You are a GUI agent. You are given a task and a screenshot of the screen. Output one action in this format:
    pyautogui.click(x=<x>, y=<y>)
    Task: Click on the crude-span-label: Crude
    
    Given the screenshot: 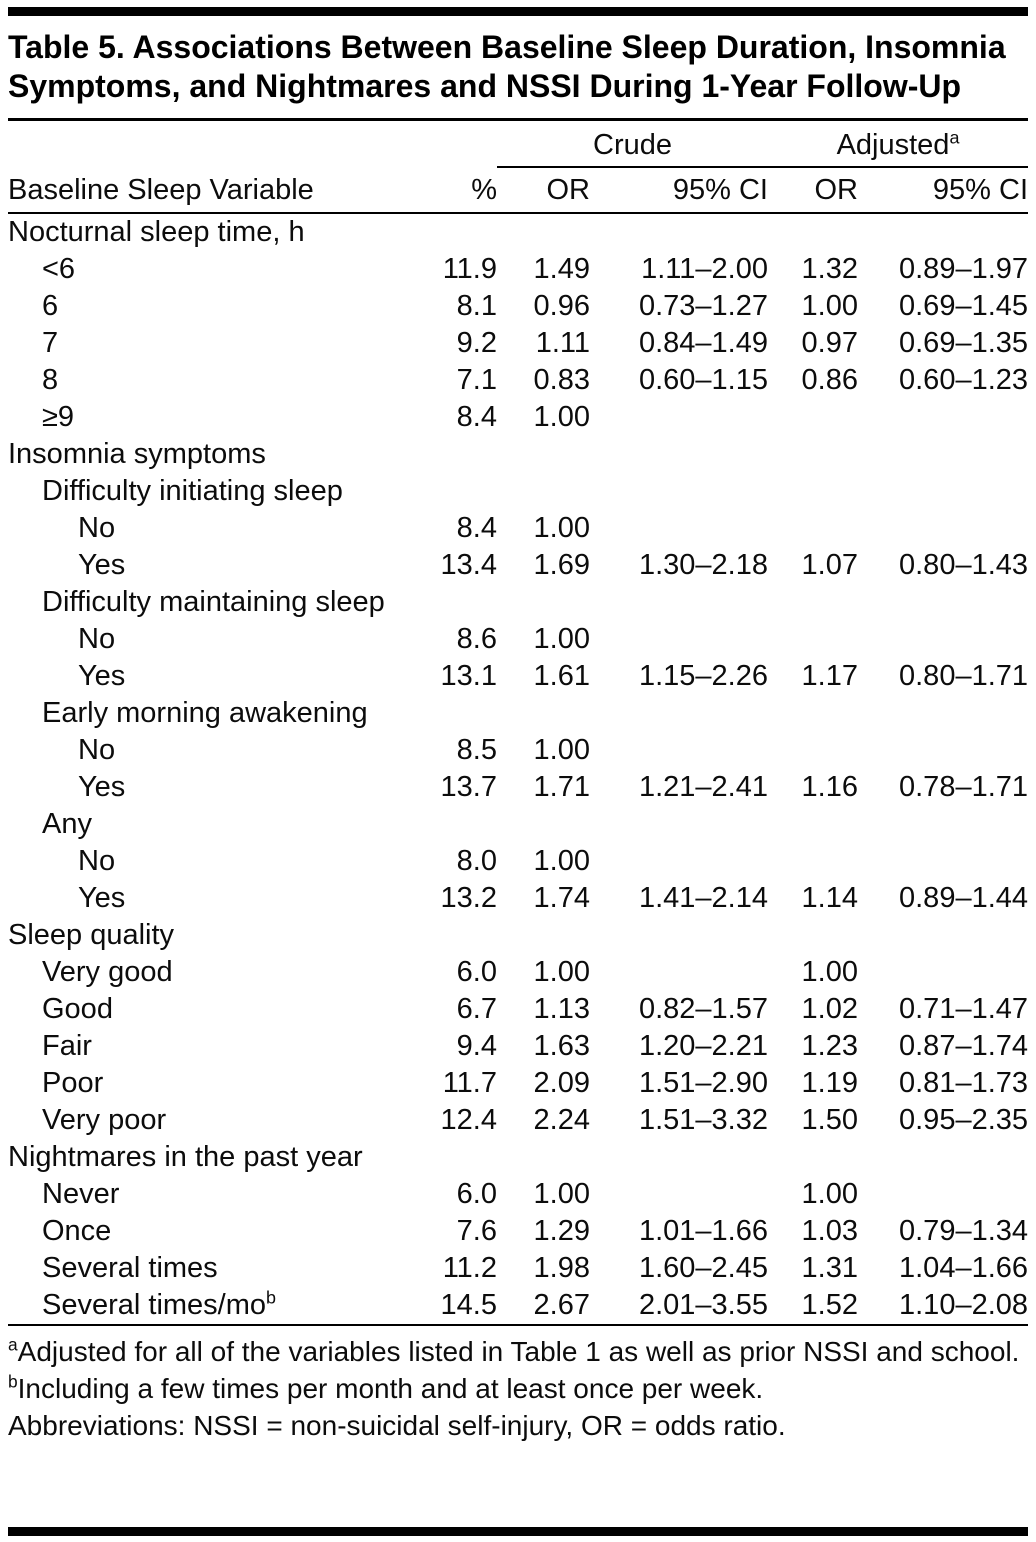 What is the action you would take?
    pyautogui.click(x=632, y=149)
    